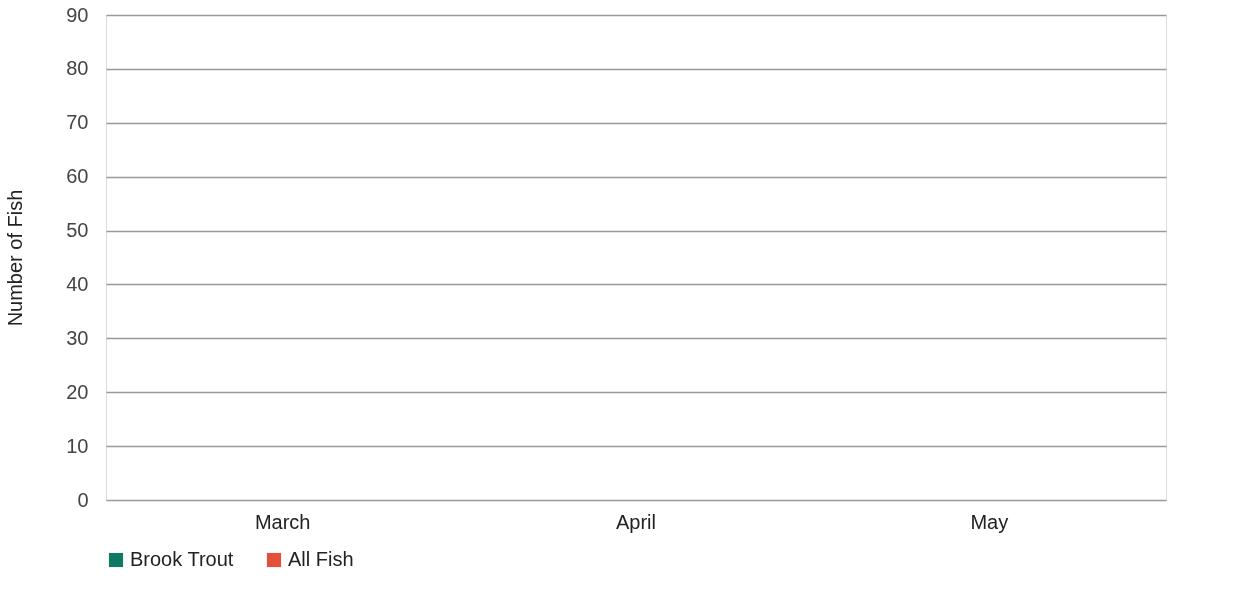 This screenshot has height=593, width=1235. I want to click on y-tick-label: 80, so click(77, 68).